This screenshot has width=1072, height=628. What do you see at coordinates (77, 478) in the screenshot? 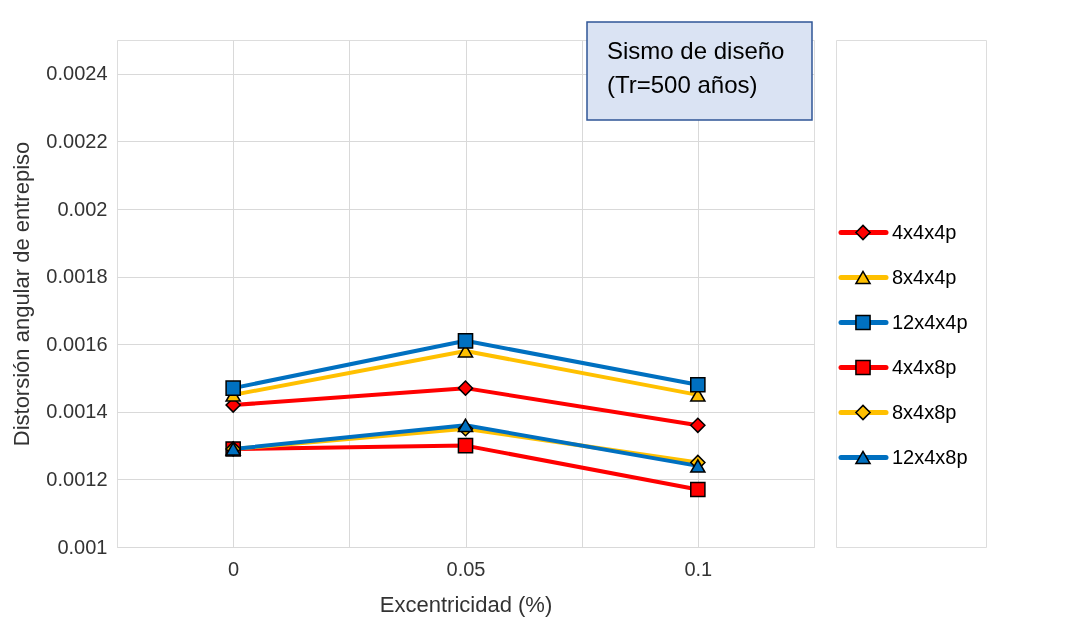
I see `y-tick-label: 0.0012` at bounding box center [77, 478].